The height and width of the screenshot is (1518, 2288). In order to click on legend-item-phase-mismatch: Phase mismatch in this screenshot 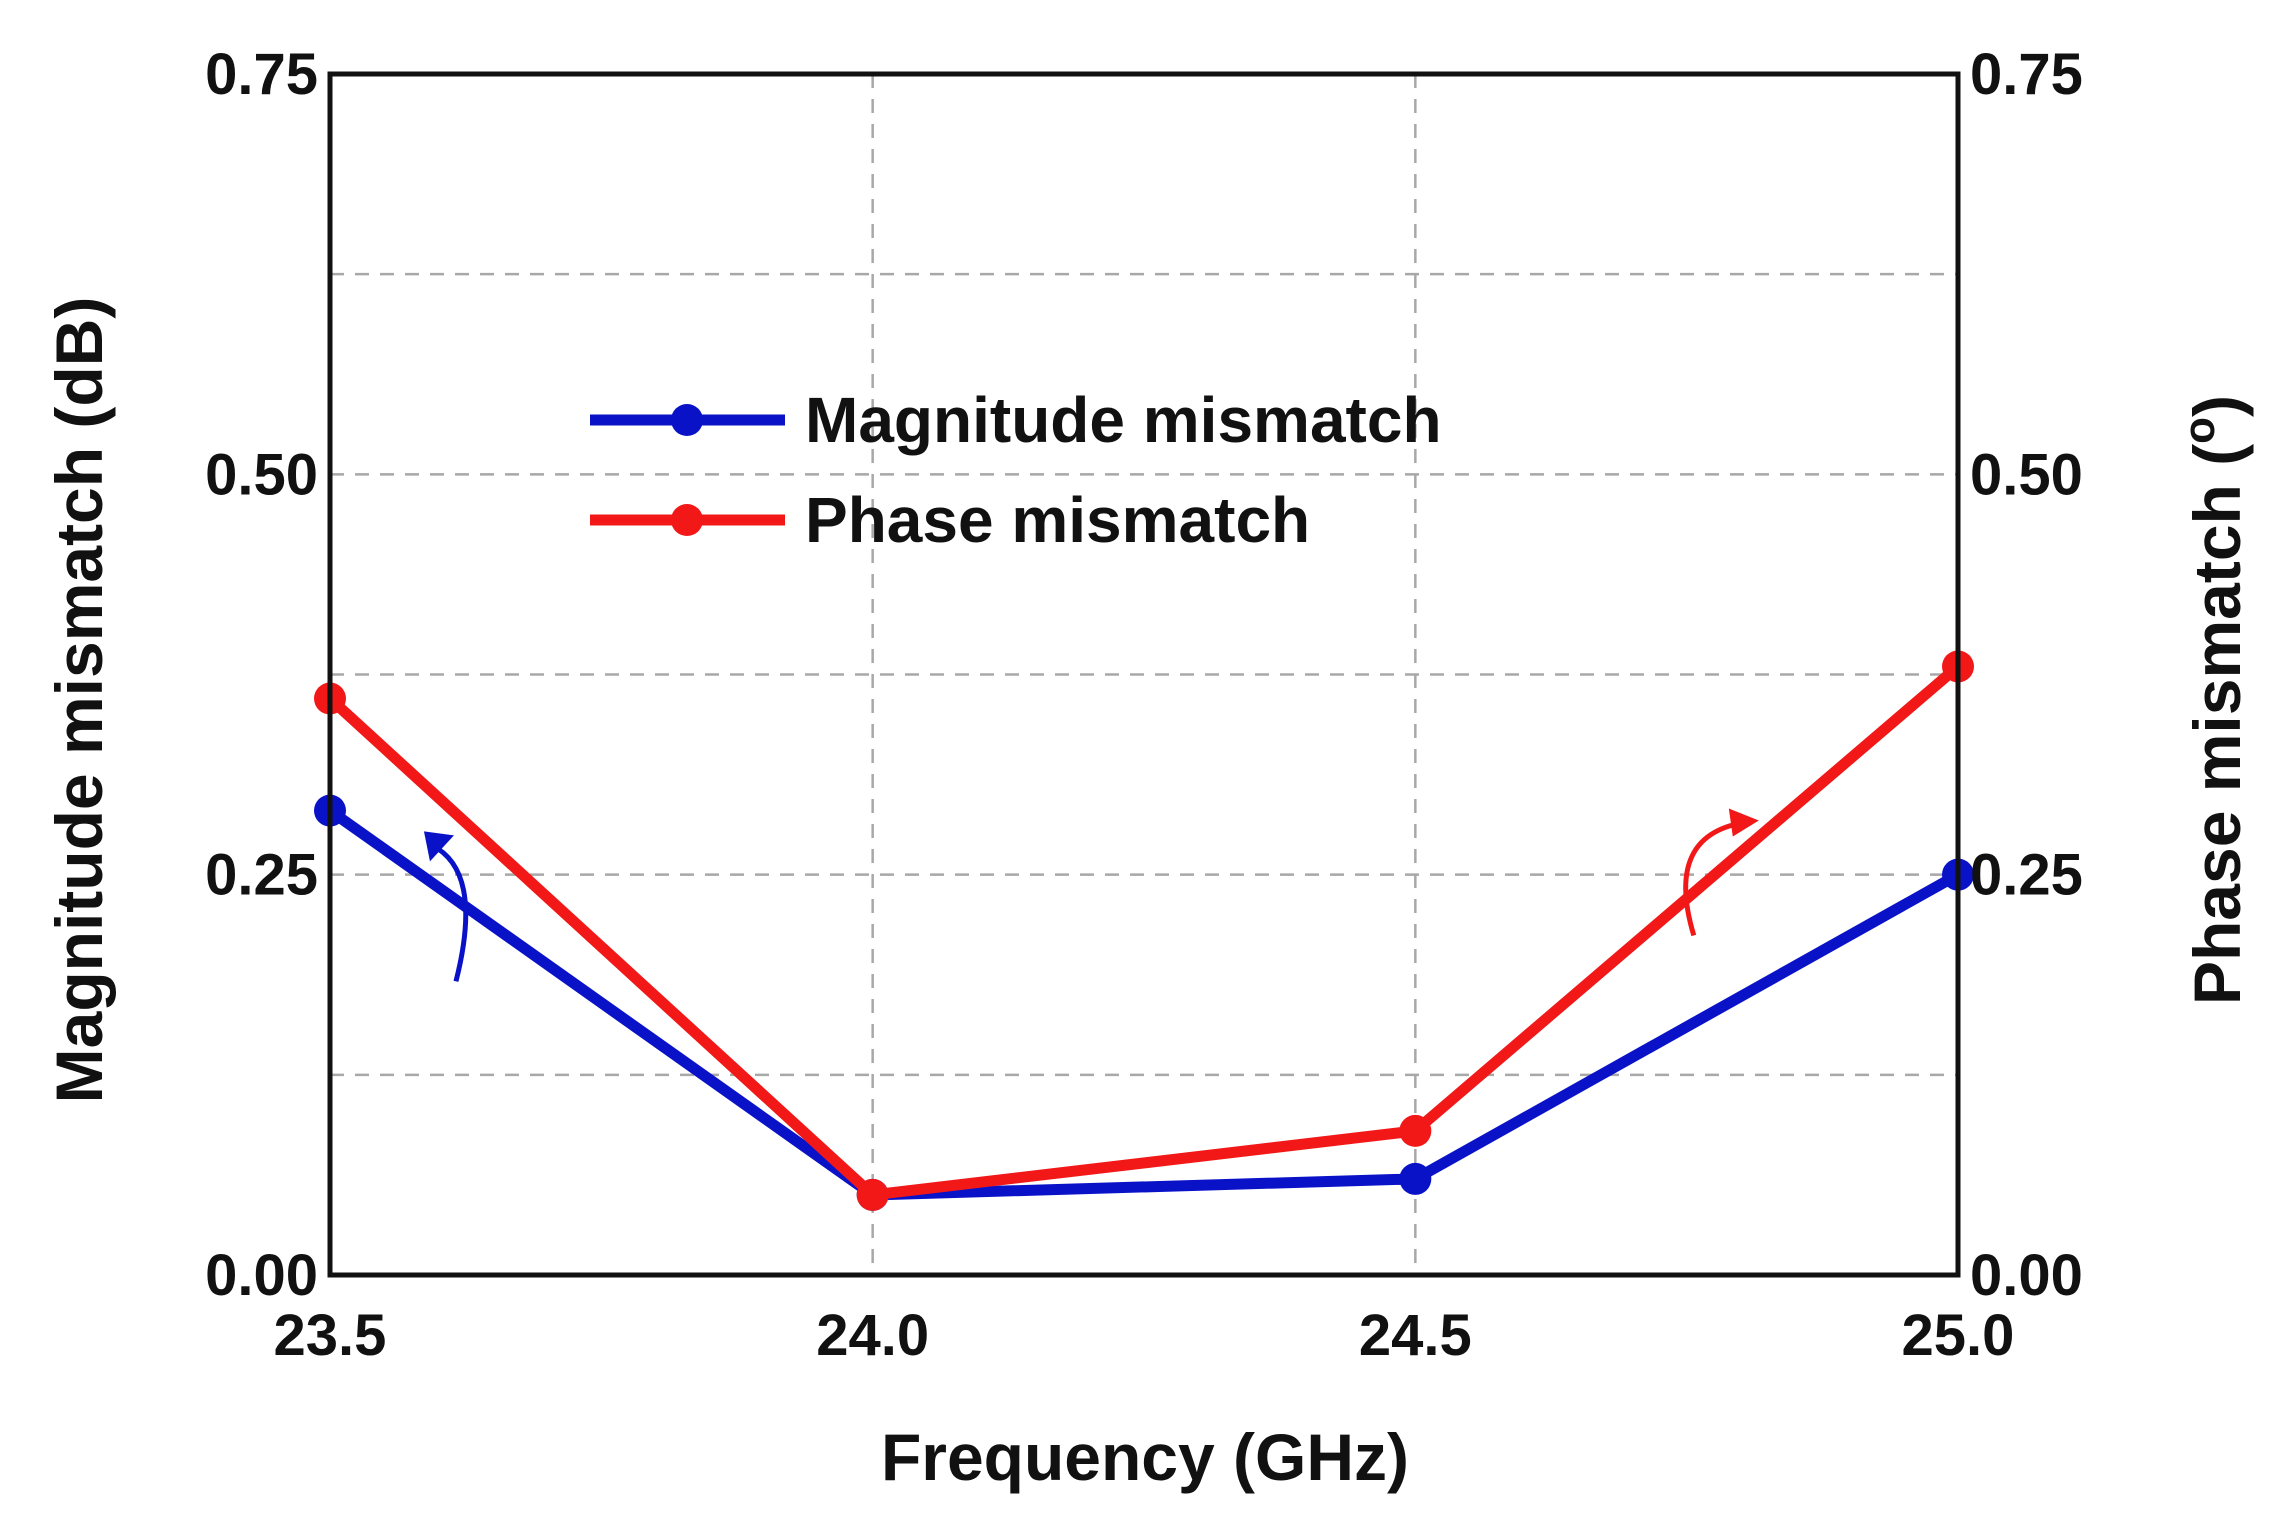, I will do `click(950, 520)`.